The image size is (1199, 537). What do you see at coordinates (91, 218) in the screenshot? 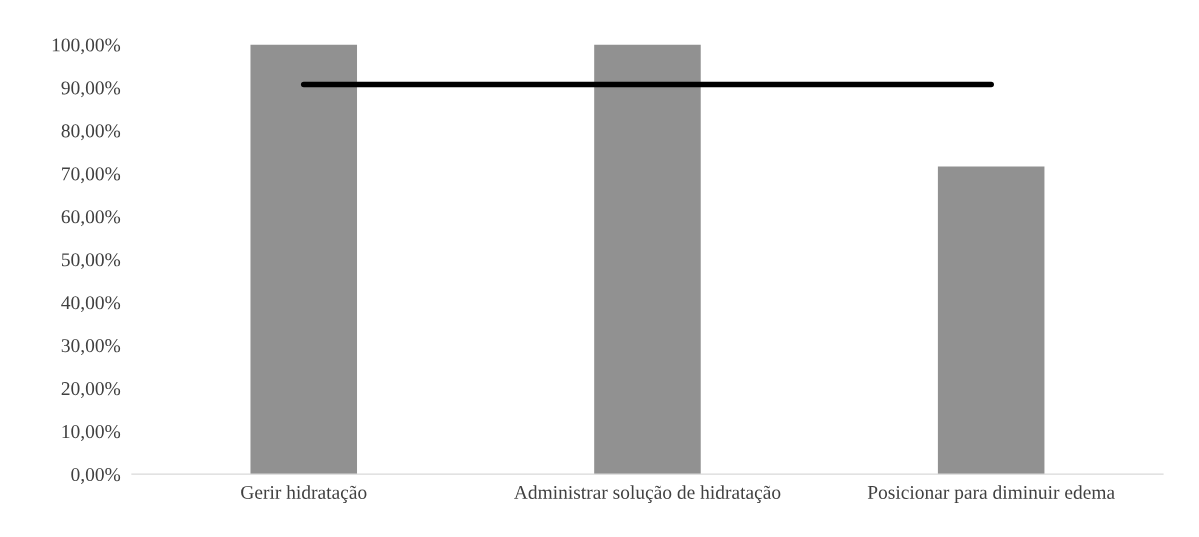
I see `y-tick-label: 60,00%` at bounding box center [91, 218].